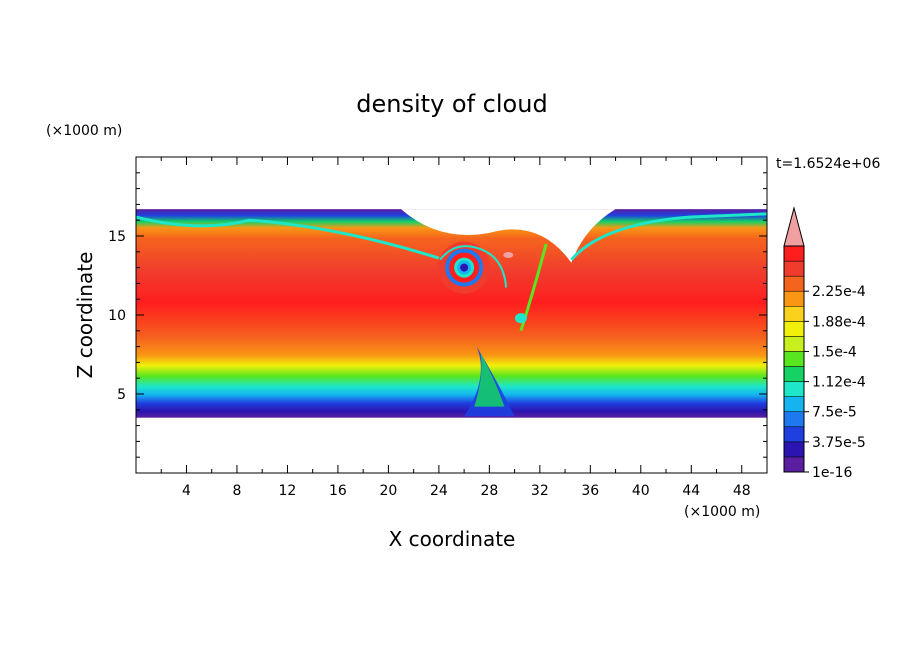 The height and width of the screenshot is (654, 904). I want to click on x-tick-label: 16, so click(338, 491).